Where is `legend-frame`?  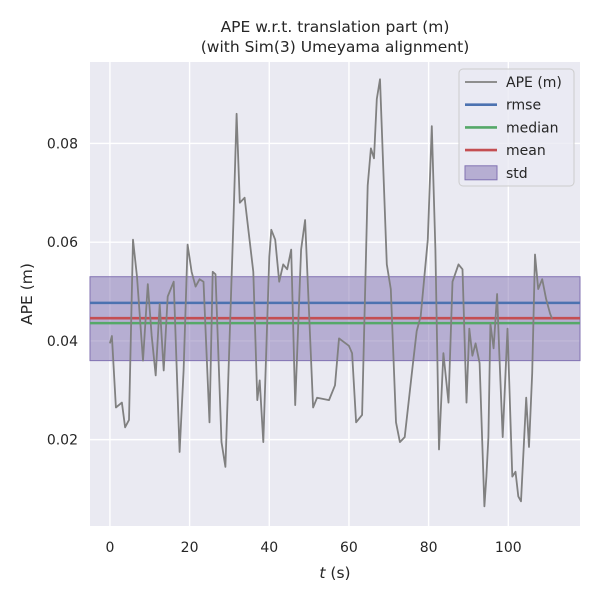
legend-frame is located at coordinates (516, 127).